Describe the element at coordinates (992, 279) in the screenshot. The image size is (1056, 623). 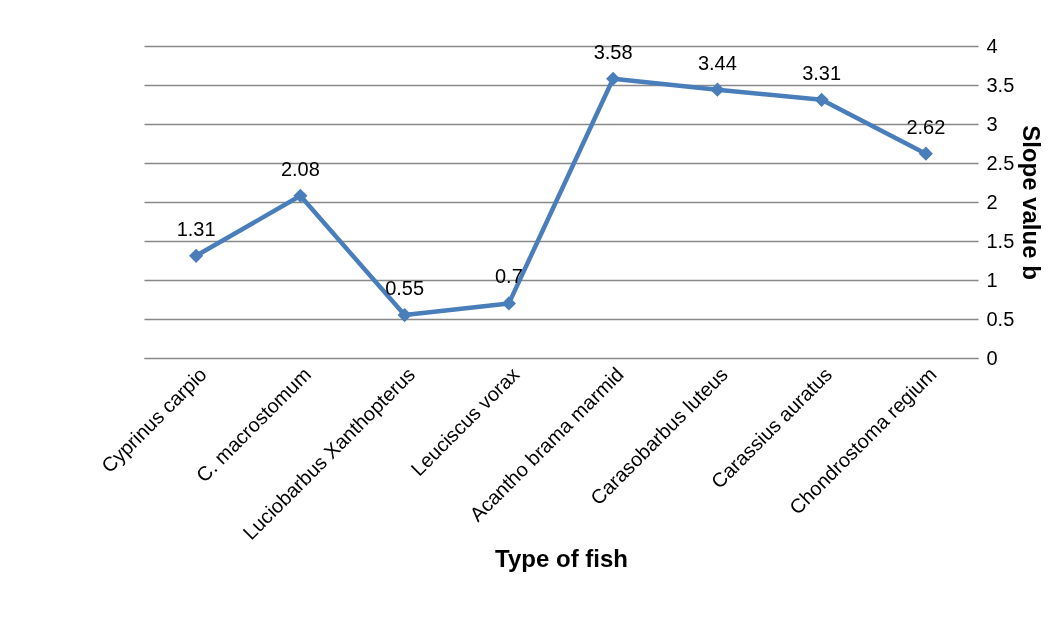
I see `y2-tick-label: 1` at that location.